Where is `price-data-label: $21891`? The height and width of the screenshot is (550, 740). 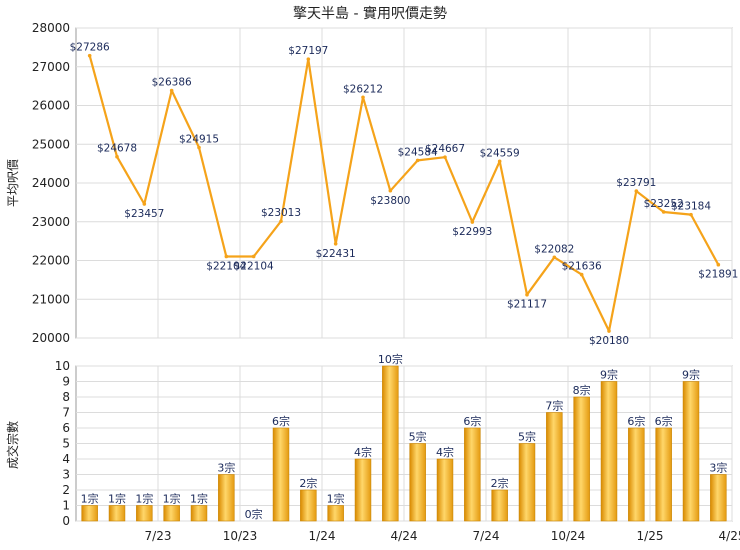
price-data-label: $21891 is located at coordinates (718, 275).